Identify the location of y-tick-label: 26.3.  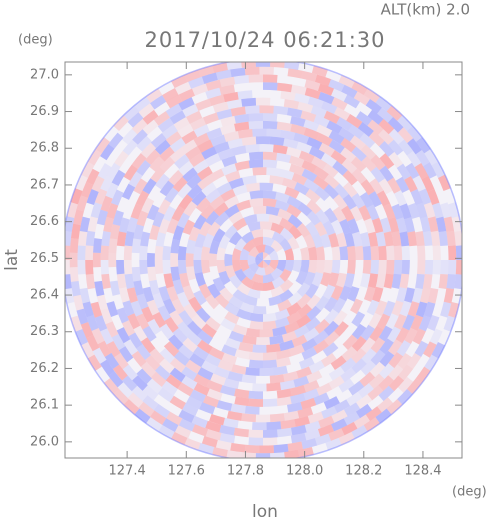
(44, 331).